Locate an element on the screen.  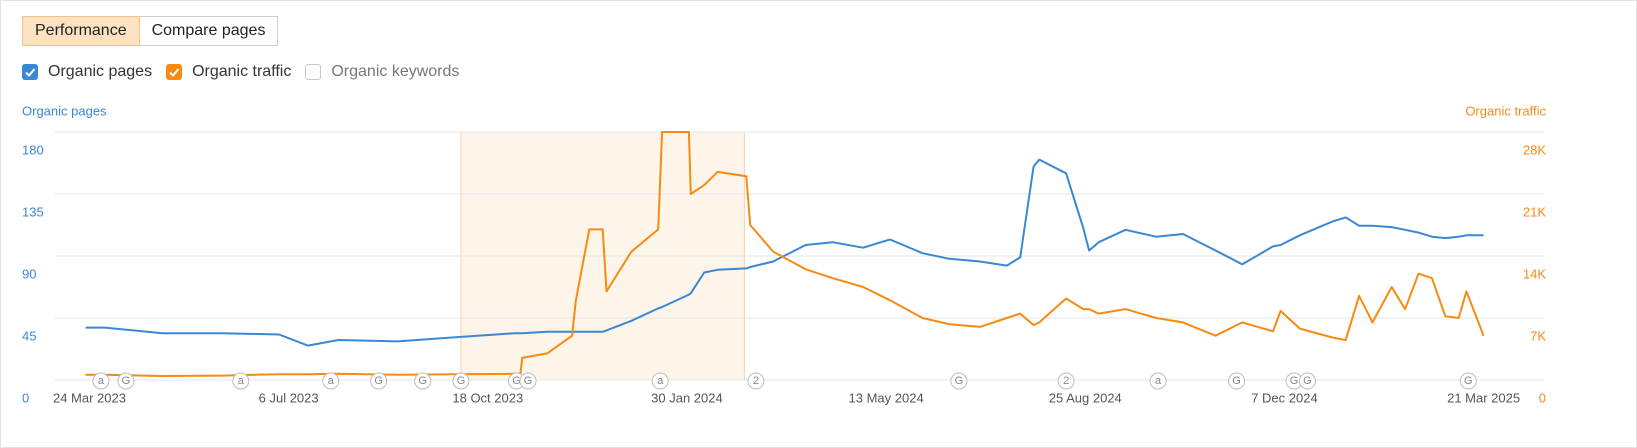
y-tick-label: 180 is located at coordinates (33, 149).